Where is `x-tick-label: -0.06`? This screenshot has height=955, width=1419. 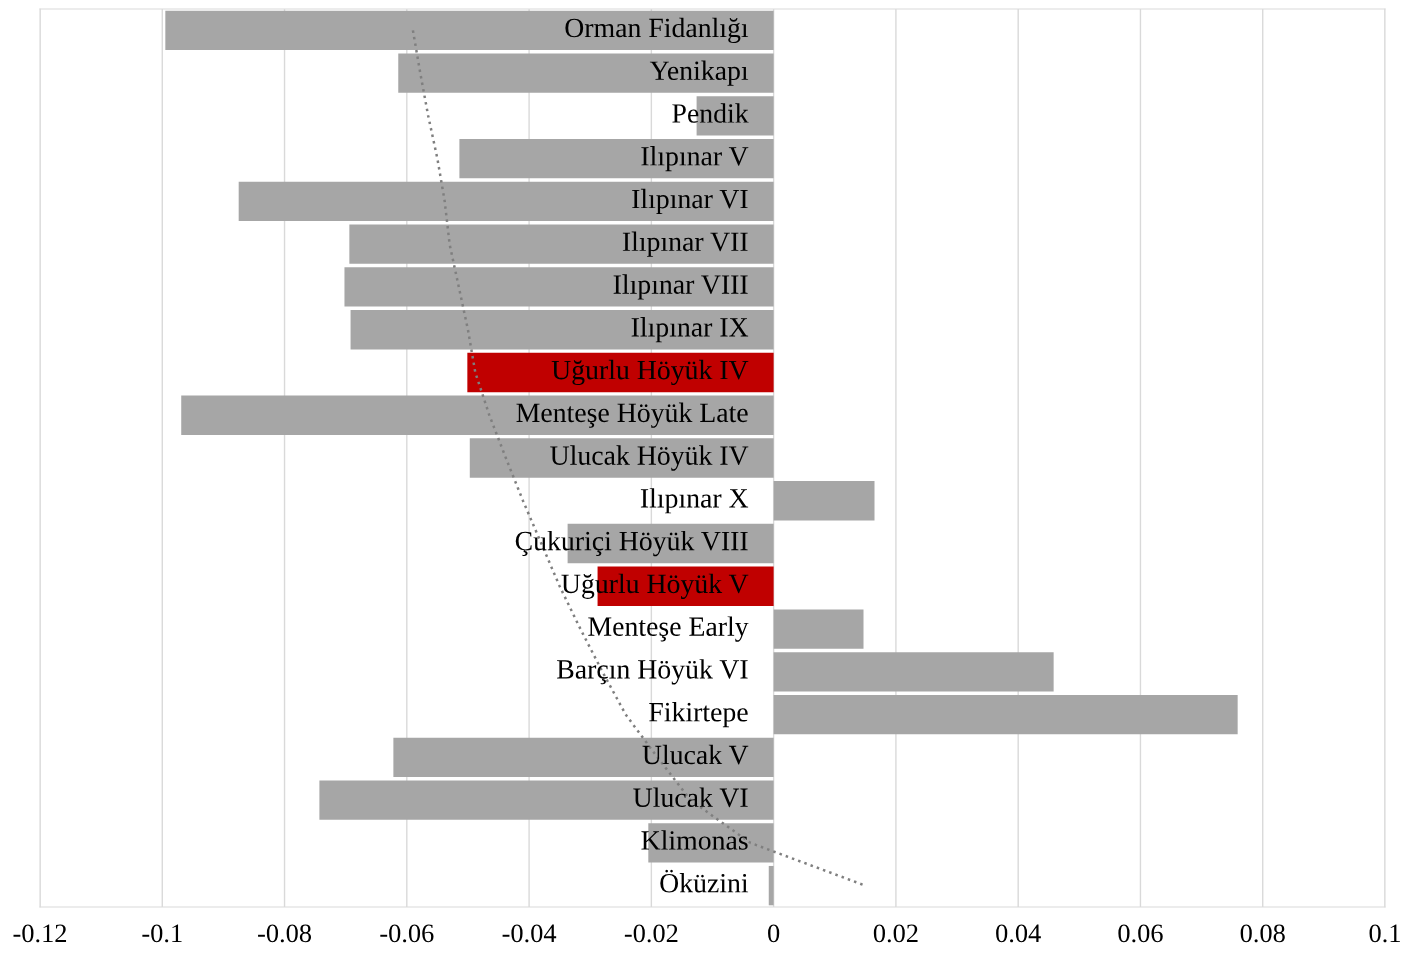
x-tick-label: -0.06 is located at coordinates (407, 933).